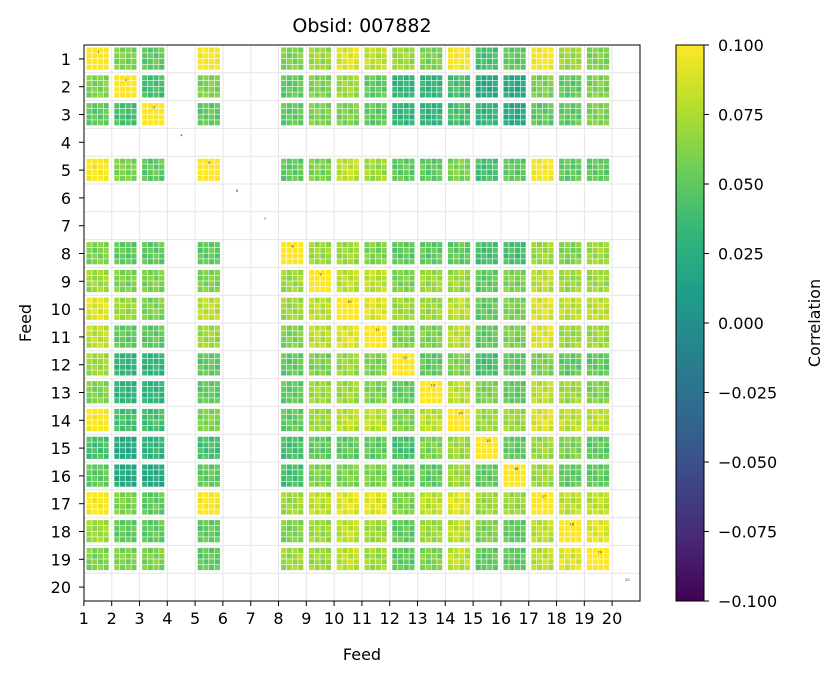  I want to click on x-tick-label: 12, so click(390, 618).